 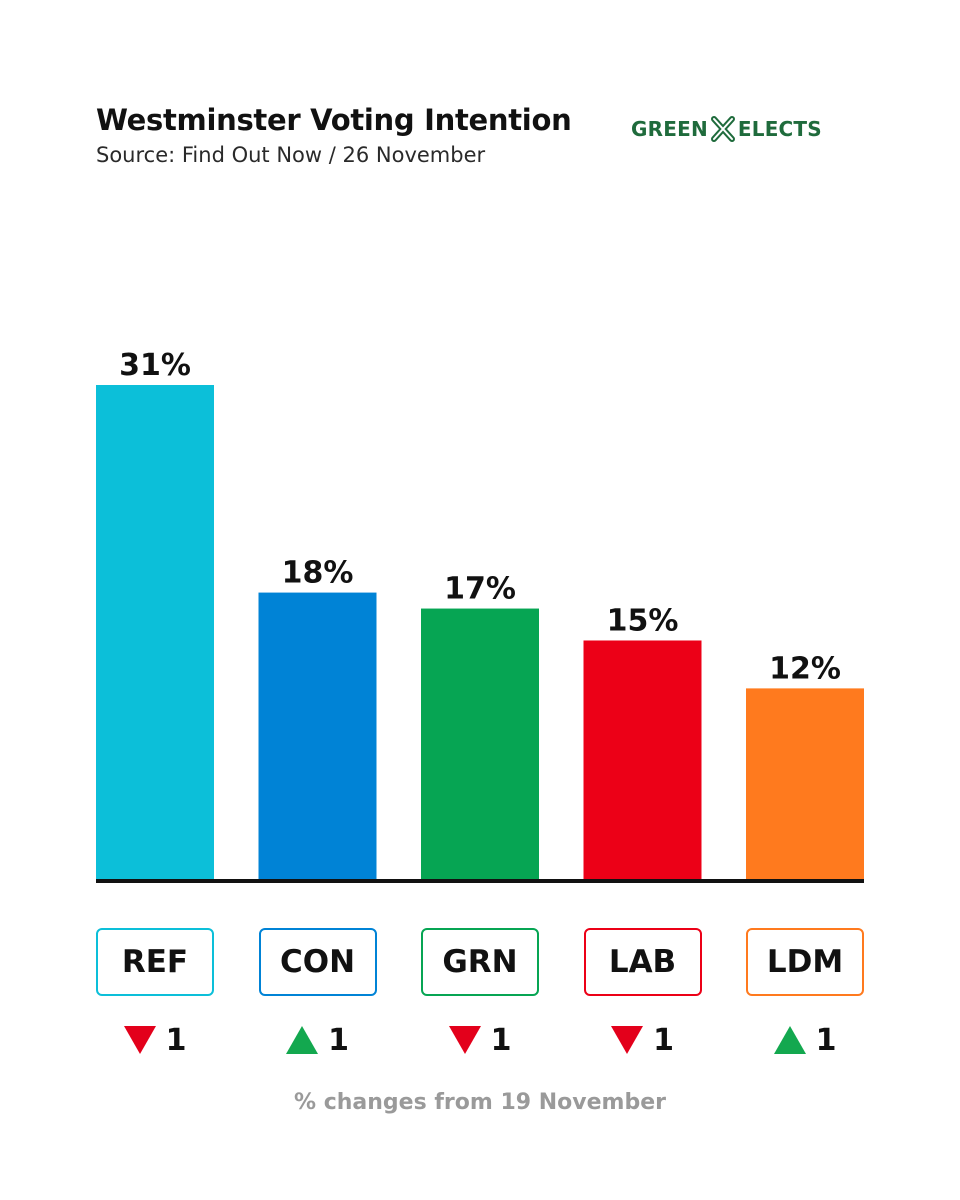 What do you see at coordinates (317, 736) in the screenshot?
I see `bar-con` at bounding box center [317, 736].